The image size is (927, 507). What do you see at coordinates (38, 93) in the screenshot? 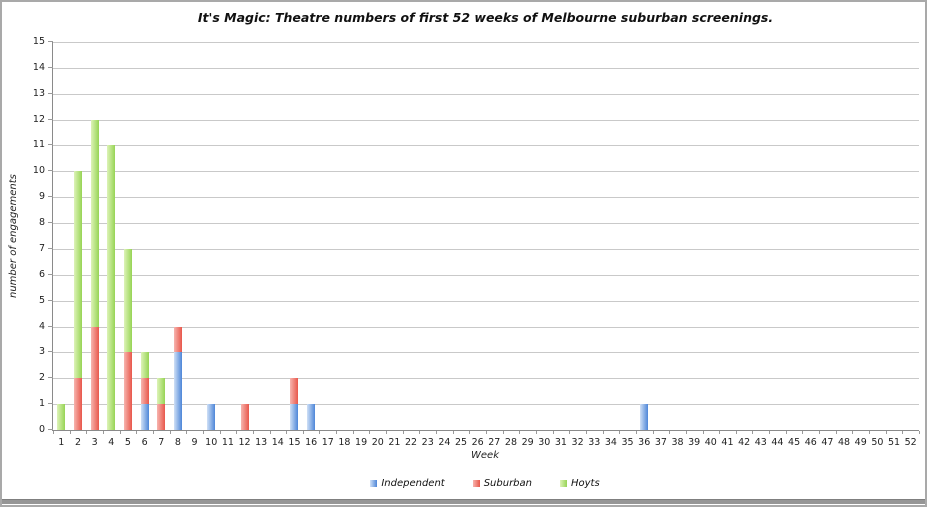
I see `y-axis-tick-label: 13` at bounding box center [38, 93].